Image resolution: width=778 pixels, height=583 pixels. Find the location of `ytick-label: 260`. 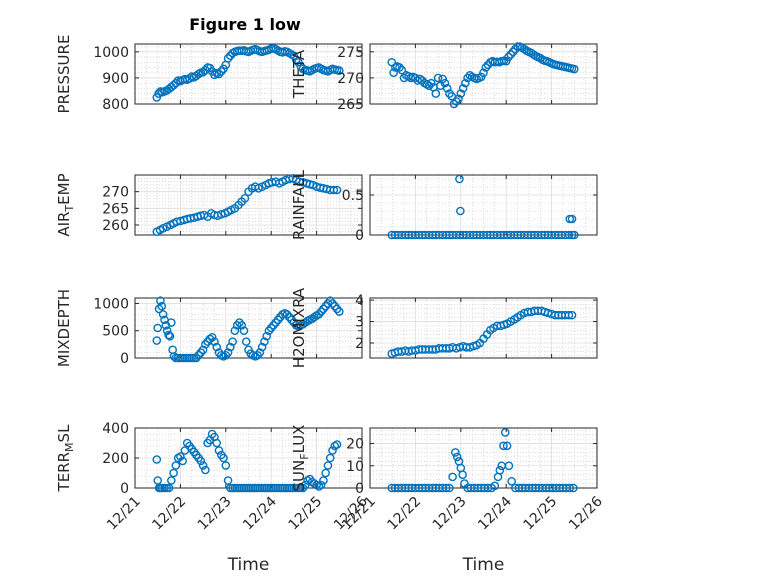

ytick-label: 260 is located at coordinates (115, 226).